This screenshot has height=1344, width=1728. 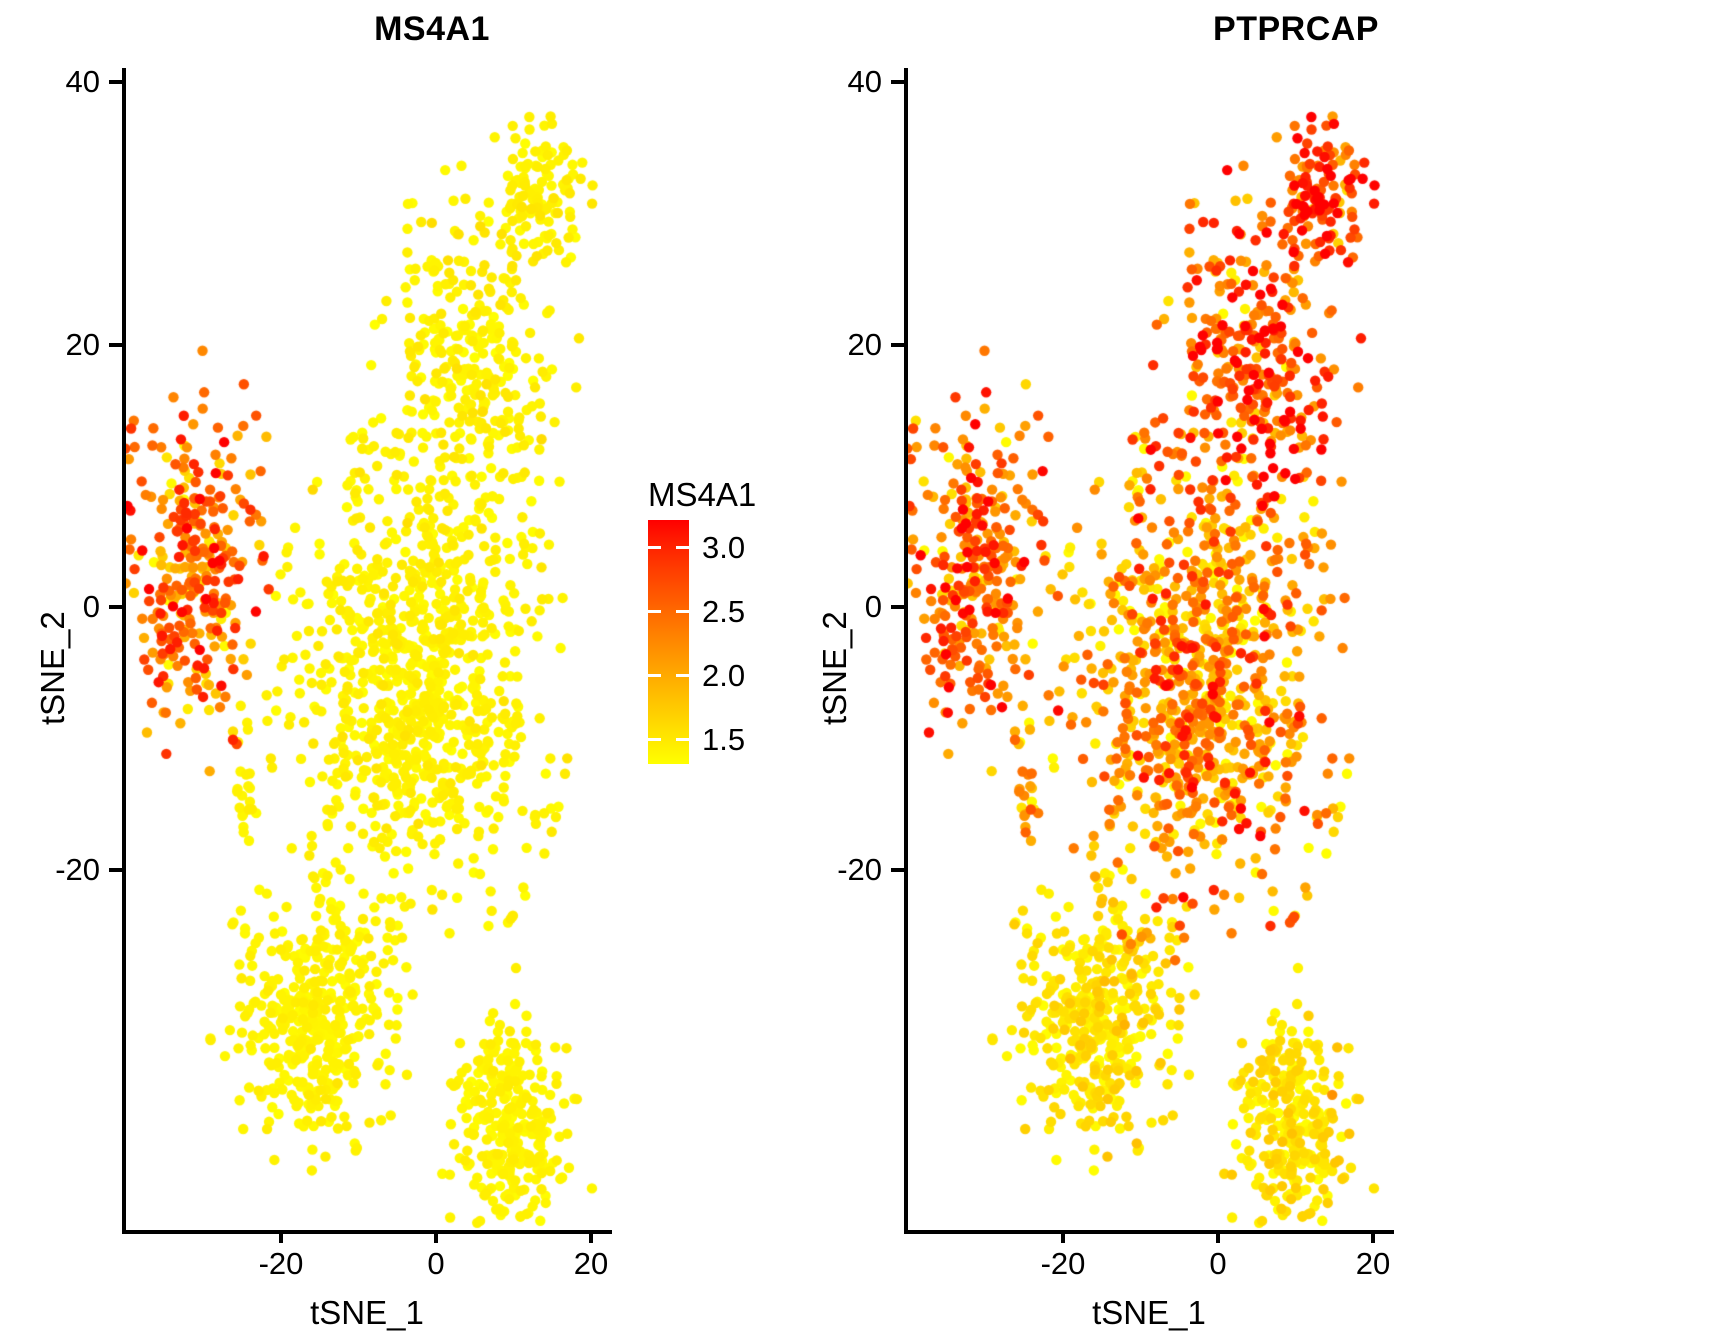 What do you see at coordinates (724, 675) in the screenshot?
I see `legend-label-1: 2.0` at bounding box center [724, 675].